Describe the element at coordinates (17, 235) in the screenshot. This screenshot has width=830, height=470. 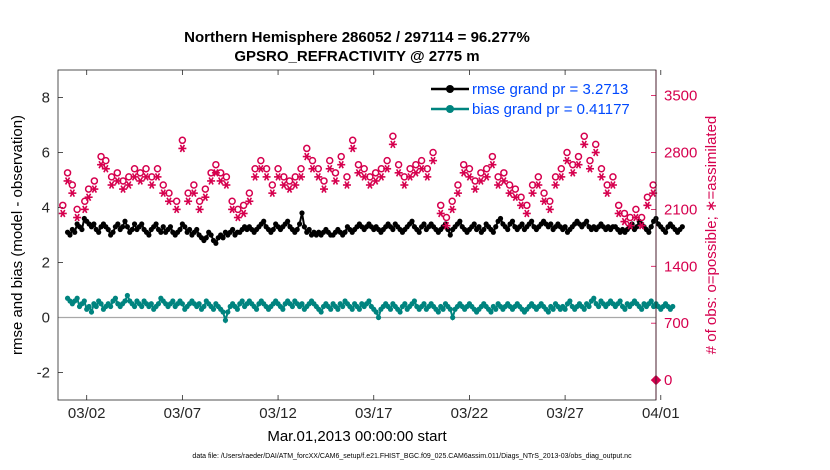
I see `y-axis-label: rmse and bias (model - observation)` at that location.